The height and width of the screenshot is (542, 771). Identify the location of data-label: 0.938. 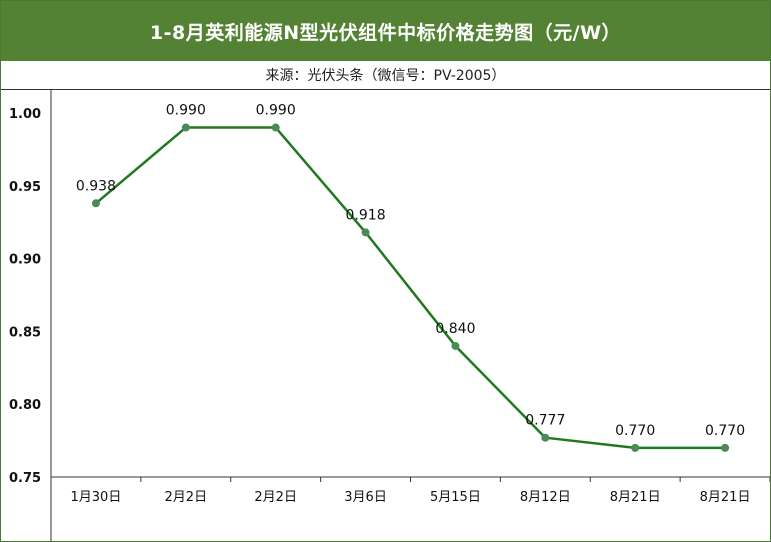
(96, 186).